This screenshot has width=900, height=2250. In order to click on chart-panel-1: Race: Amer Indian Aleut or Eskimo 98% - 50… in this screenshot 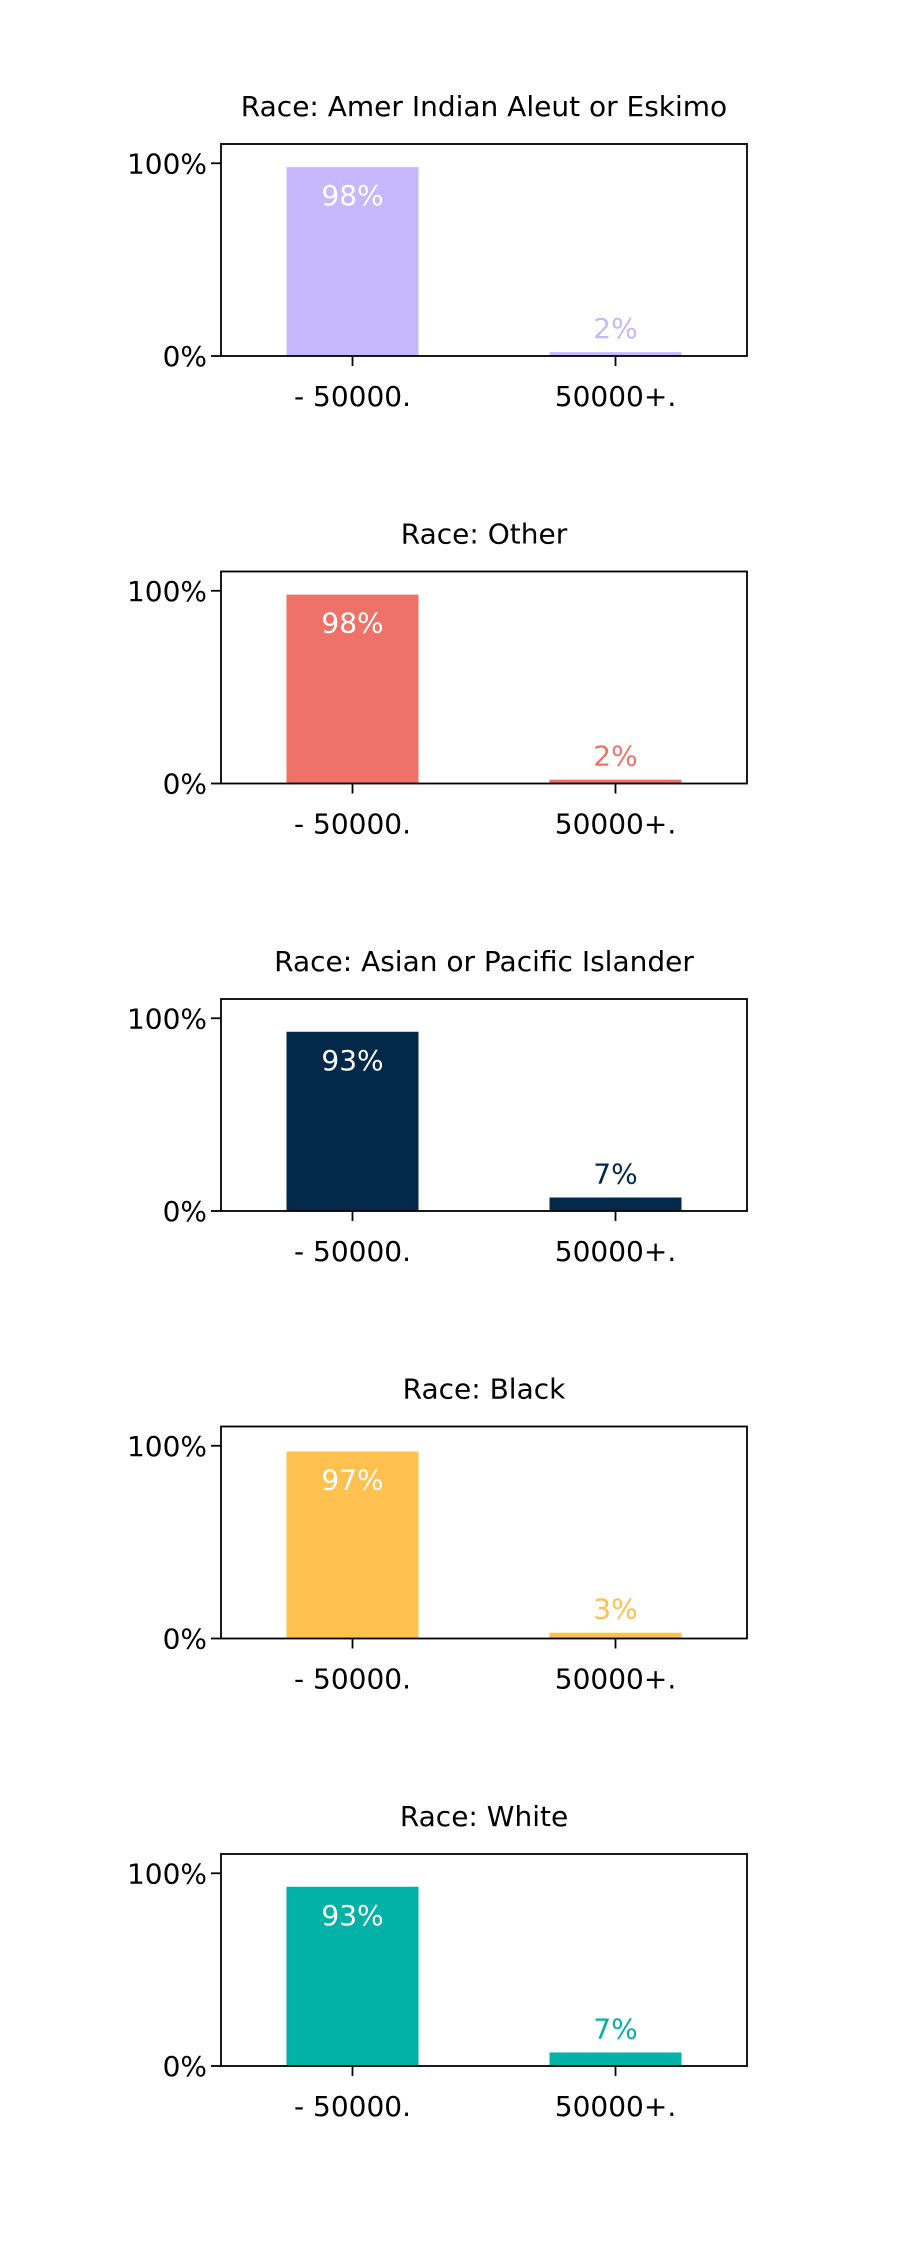, I will do `click(437, 251)`.